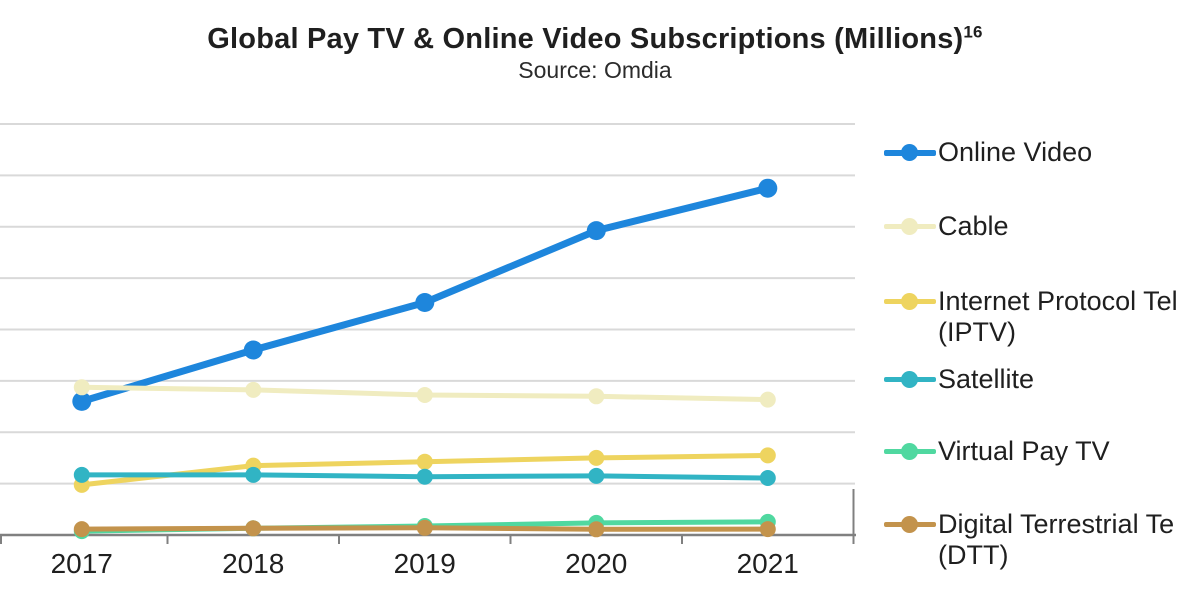  Describe the element at coordinates (767, 563) in the screenshot. I see `x-axis-label: 2021` at that location.